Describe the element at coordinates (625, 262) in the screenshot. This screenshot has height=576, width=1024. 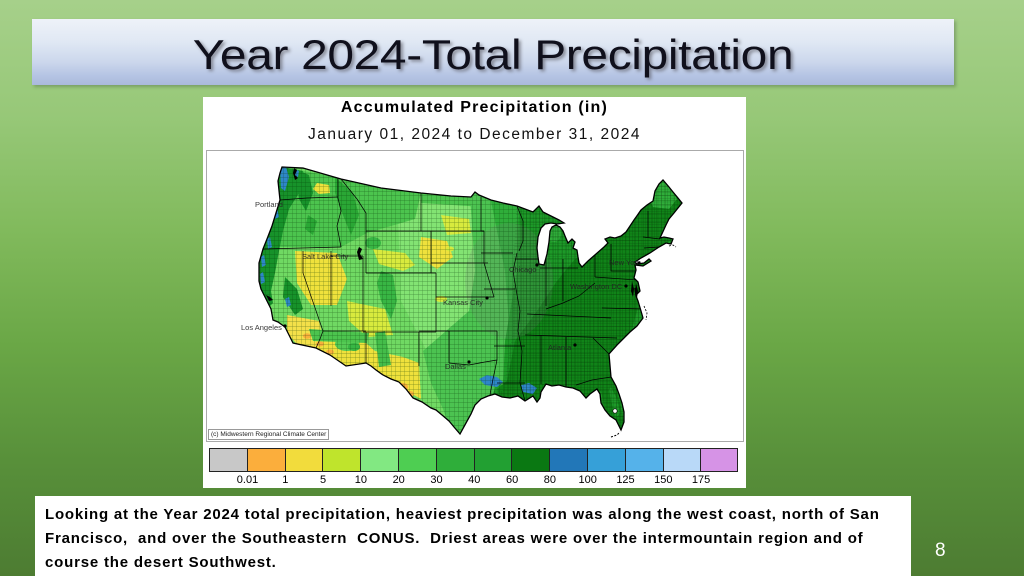
I see `svg-text: New York` at that location.